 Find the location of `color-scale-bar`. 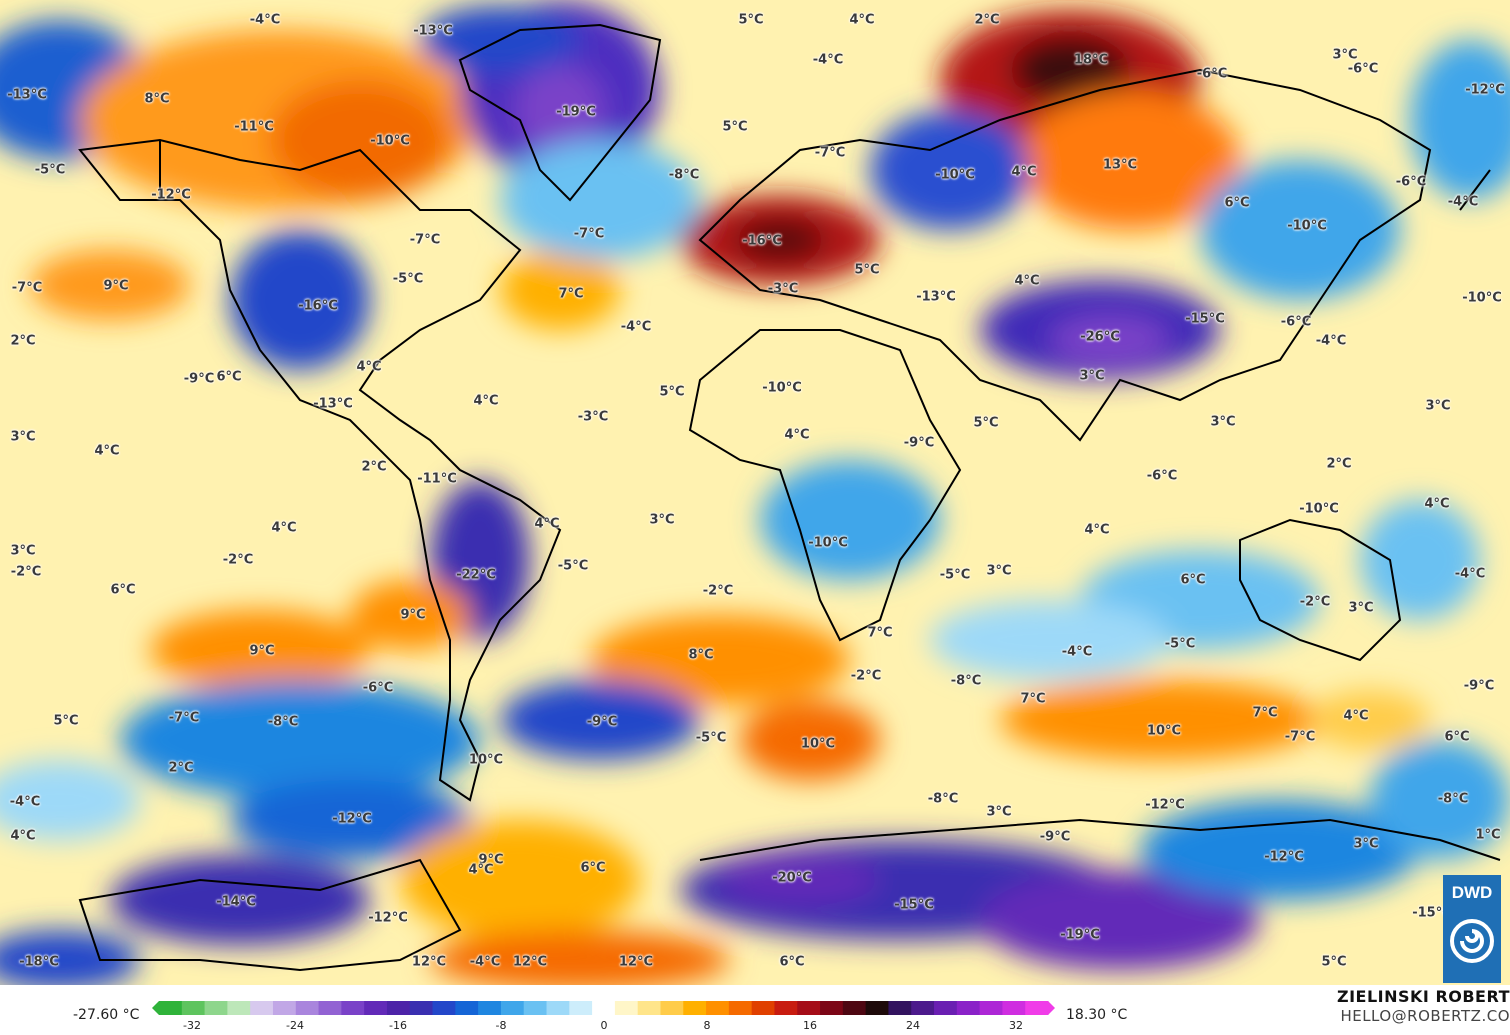

color-scale-bar is located at coordinates (603, 1008).